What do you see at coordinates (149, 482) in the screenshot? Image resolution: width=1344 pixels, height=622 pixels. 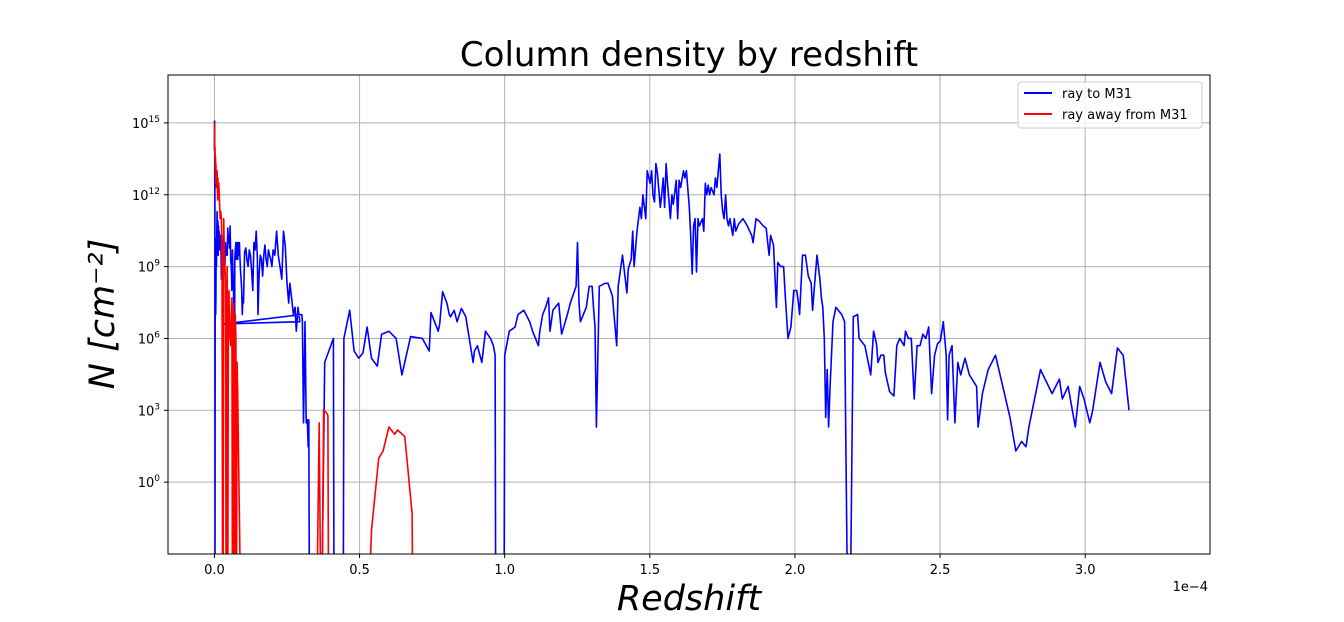 I see `y-tick-label: 10⁰` at bounding box center [149, 482].